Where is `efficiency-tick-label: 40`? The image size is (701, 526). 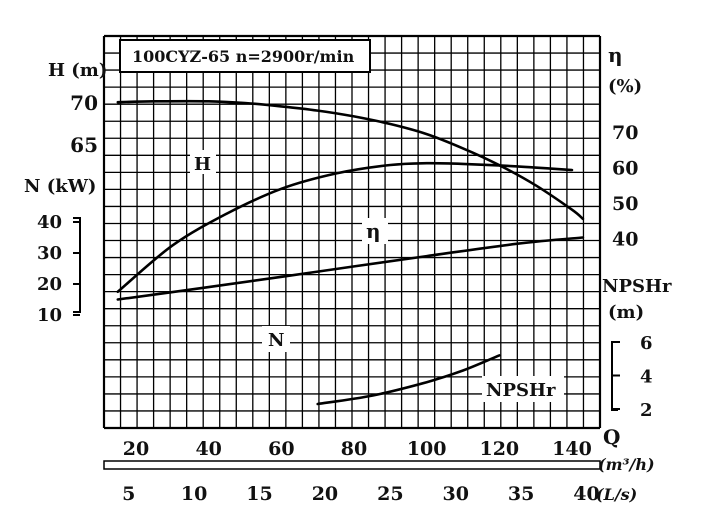 efficiency-tick-label: 40 is located at coordinates (625, 240).